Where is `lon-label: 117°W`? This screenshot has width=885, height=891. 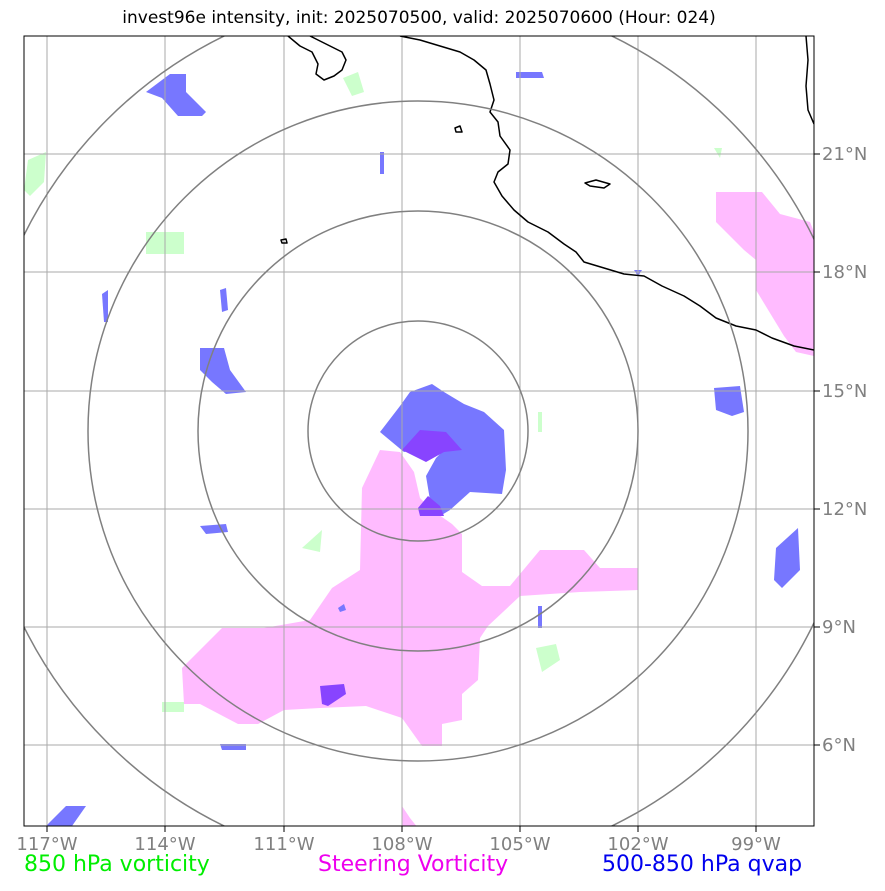
lon-label: 117°W is located at coordinates (46, 844).